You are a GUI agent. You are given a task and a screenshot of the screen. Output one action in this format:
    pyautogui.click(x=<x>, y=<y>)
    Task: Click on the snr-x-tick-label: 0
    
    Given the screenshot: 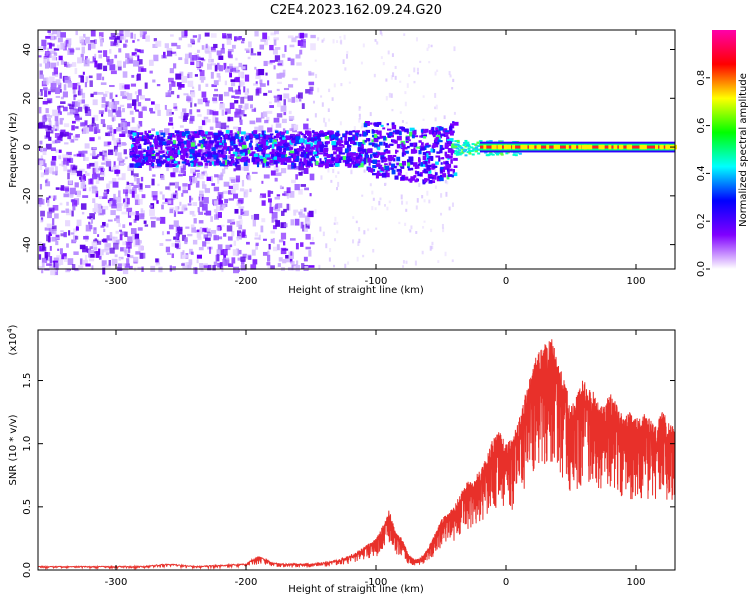 What is the action you would take?
    pyautogui.click(x=506, y=582)
    